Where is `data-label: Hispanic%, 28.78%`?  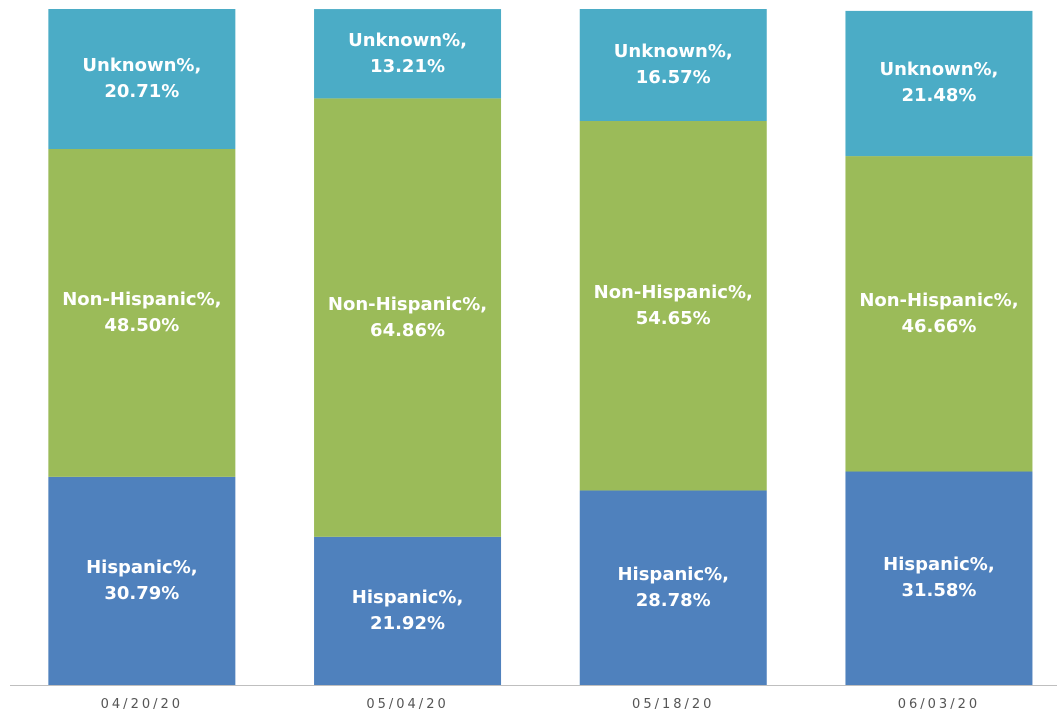
data-label: Hispanic%, 28.78% is located at coordinates (673, 587).